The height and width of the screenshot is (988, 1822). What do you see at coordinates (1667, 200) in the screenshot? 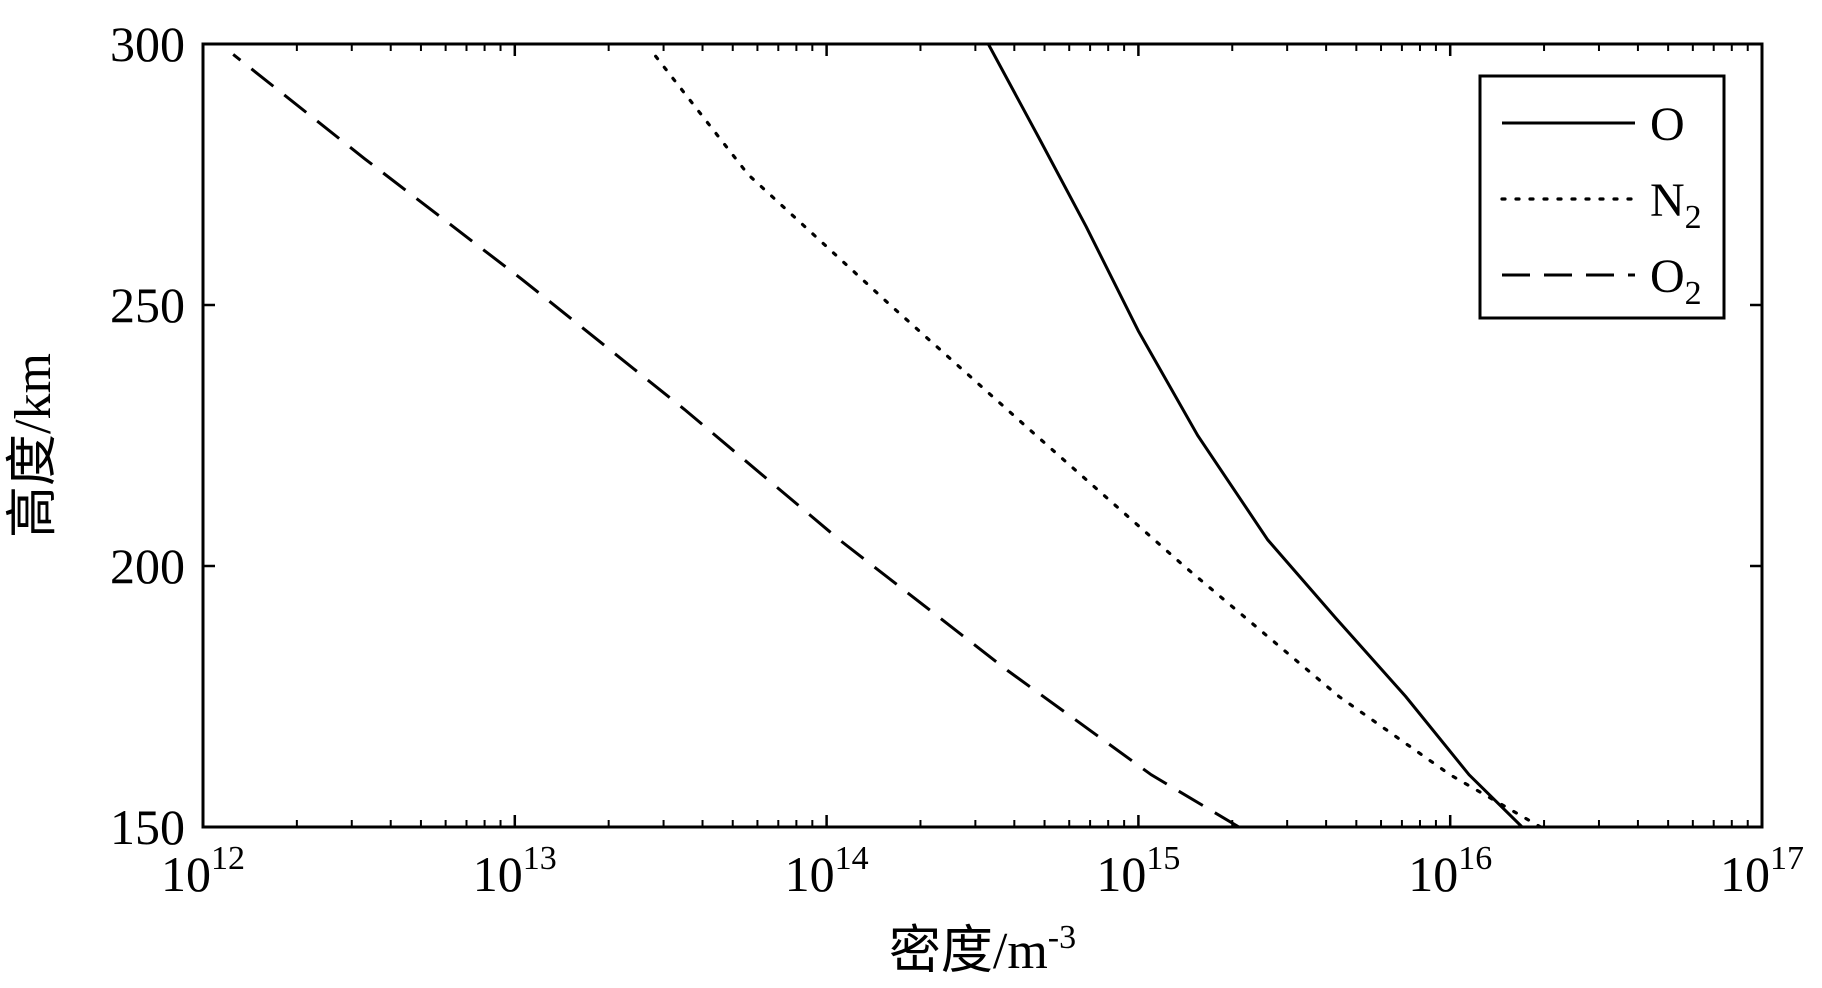
I see `legend-label-main: N` at bounding box center [1667, 200].